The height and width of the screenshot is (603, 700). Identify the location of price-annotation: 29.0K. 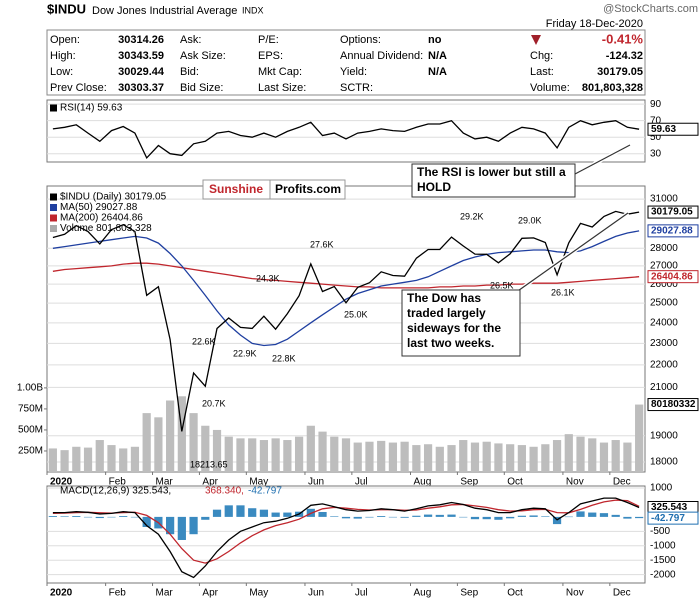
(530, 220).